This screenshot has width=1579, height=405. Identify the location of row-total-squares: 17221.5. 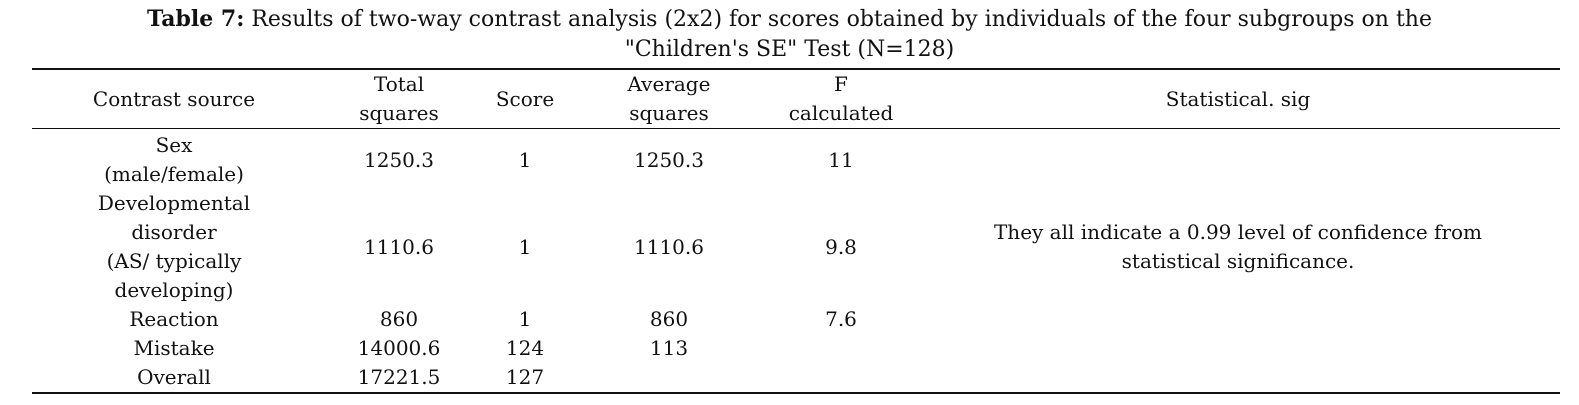
(399, 377).